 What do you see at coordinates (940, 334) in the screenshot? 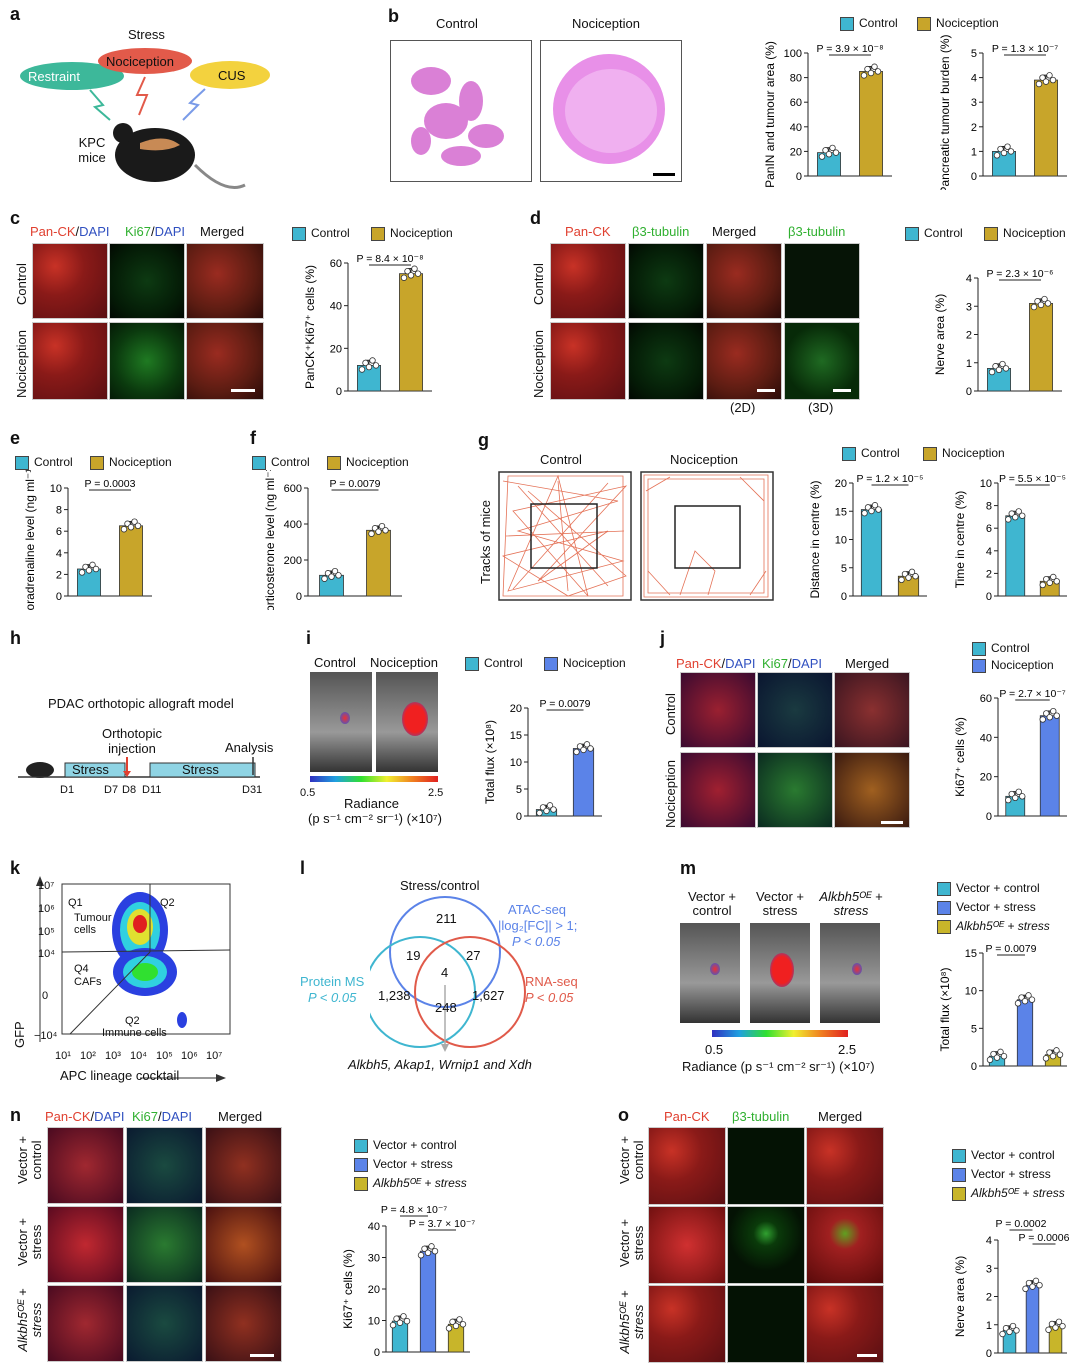
I see `y-axis-label: Nerve area (%)` at bounding box center [940, 334].